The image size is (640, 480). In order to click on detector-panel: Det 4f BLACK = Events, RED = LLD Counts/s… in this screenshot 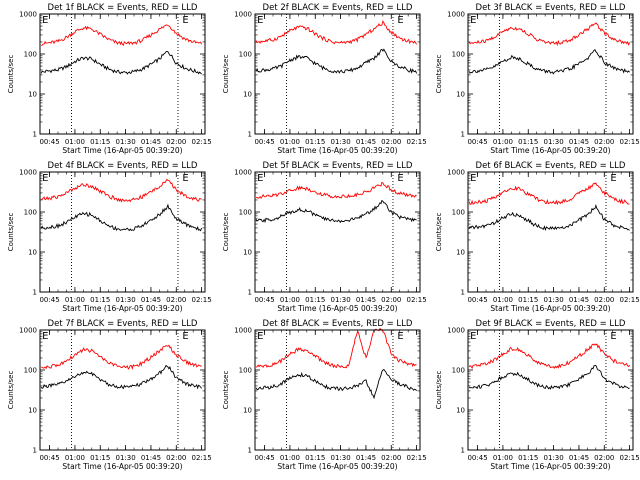, I will do `click(109, 237)`.